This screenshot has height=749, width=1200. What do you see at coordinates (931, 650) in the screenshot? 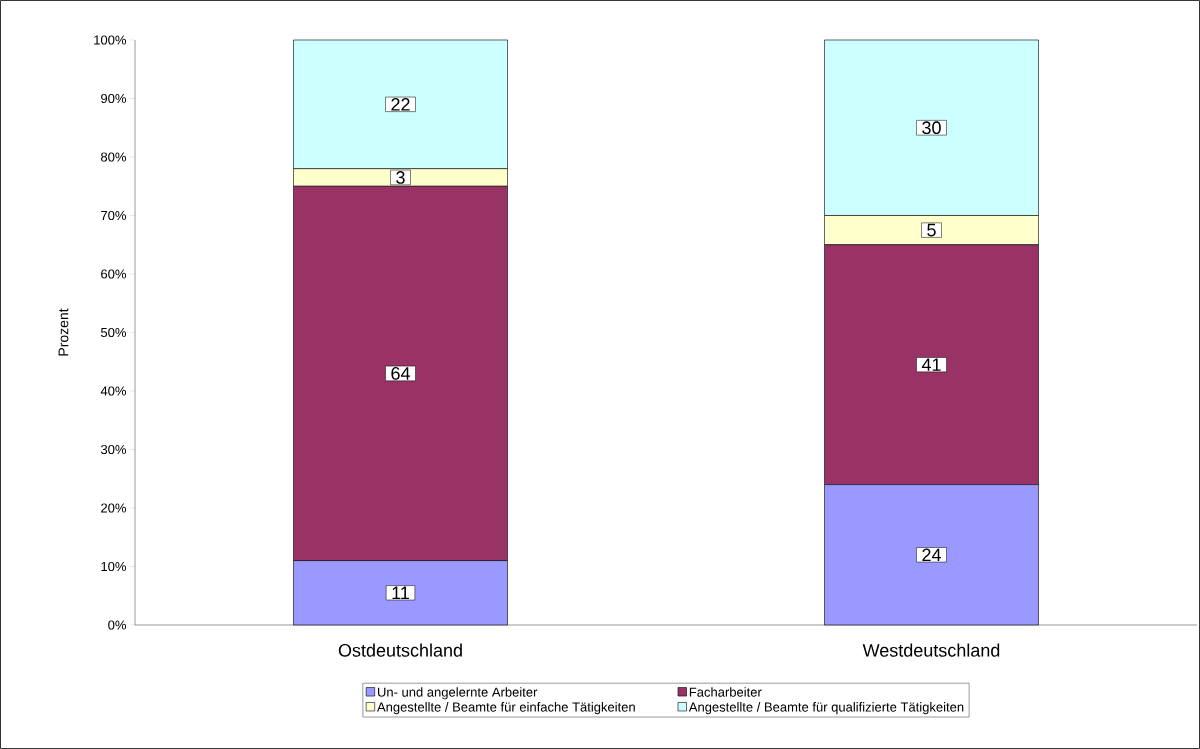
I see `x-tick-label: Westdeutschland` at bounding box center [931, 650].